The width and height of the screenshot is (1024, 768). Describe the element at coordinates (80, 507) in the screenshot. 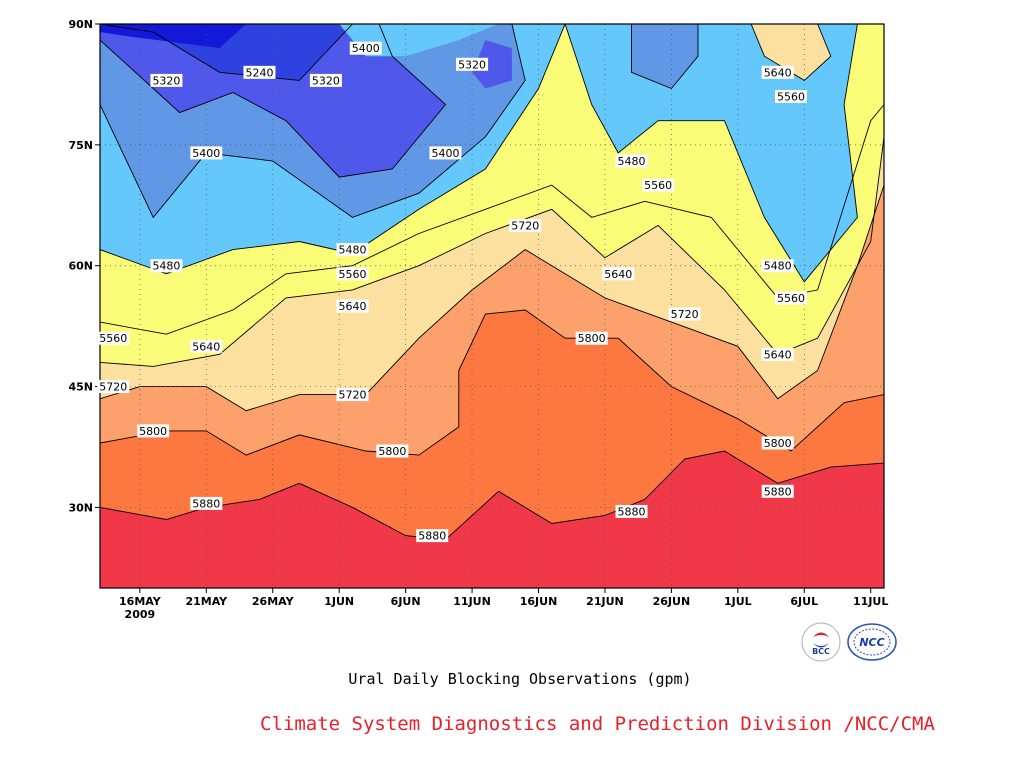

I see `y-tick-label: 30N` at that location.